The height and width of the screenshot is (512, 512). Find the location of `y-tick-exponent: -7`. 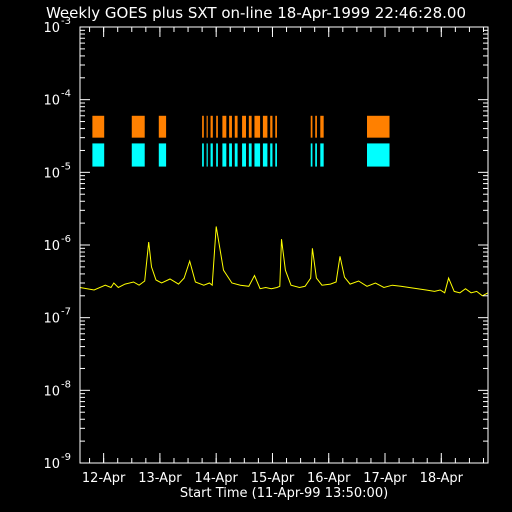

y-tick-exponent: -7 is located at coordinates (66, 312).